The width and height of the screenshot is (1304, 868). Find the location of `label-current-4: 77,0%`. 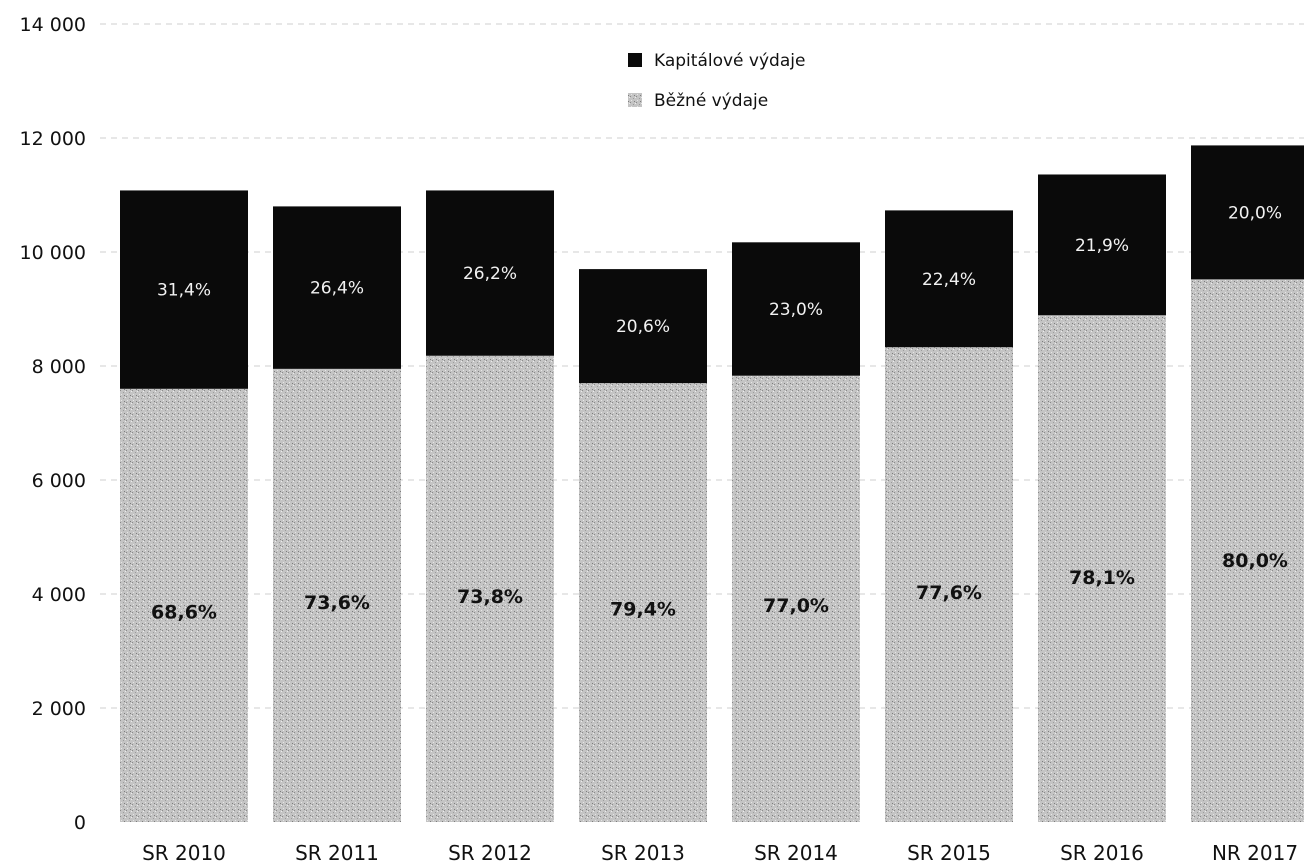

label-current-4: 77,0% is located at coordinates (796, 606).